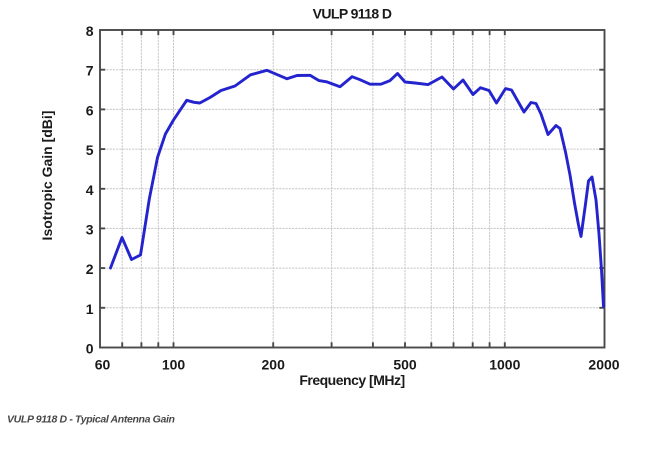 This screenshot has width=660, height=449. Describe the element at coordinates (504, 365) in the screenshot. I see `svg-text: 1000` at that location.